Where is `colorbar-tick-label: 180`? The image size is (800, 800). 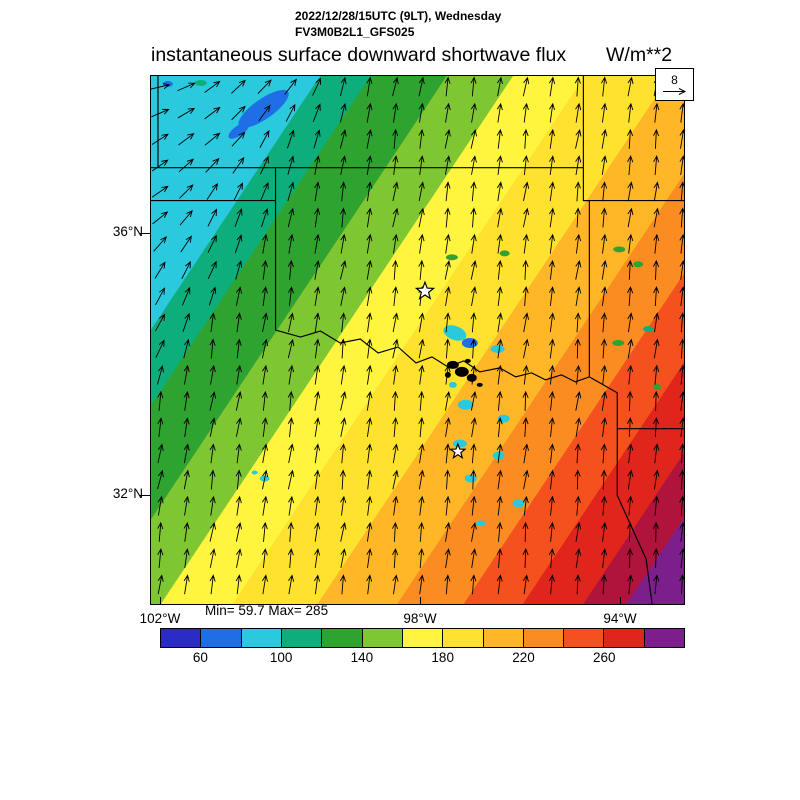 colorbar-tick-label: 180 is located at coordinates (442, 657).